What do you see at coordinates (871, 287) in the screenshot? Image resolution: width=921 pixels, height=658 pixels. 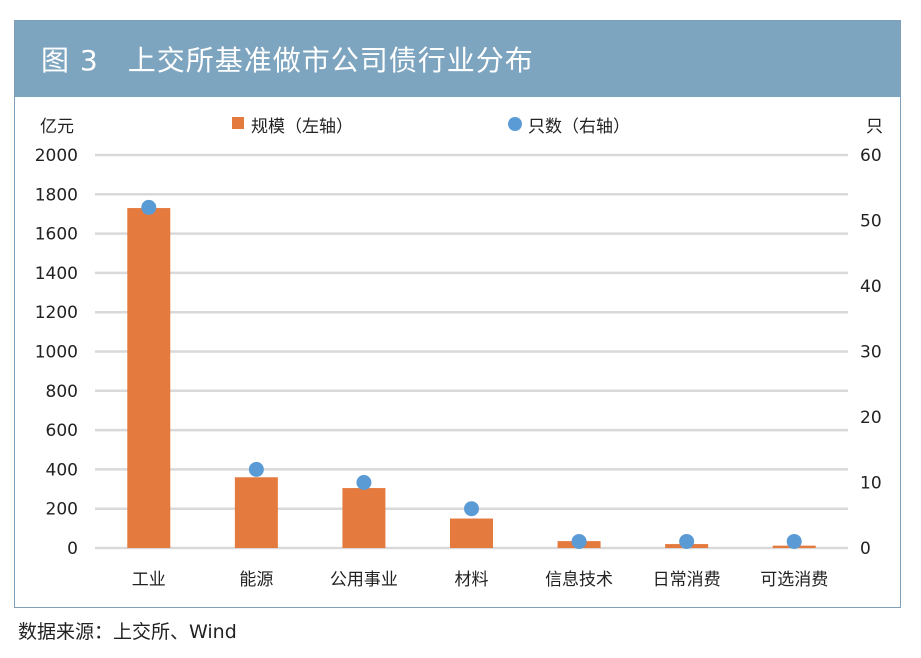 I see `right-tick-label-4: 40` at bounding box center [871, 287].